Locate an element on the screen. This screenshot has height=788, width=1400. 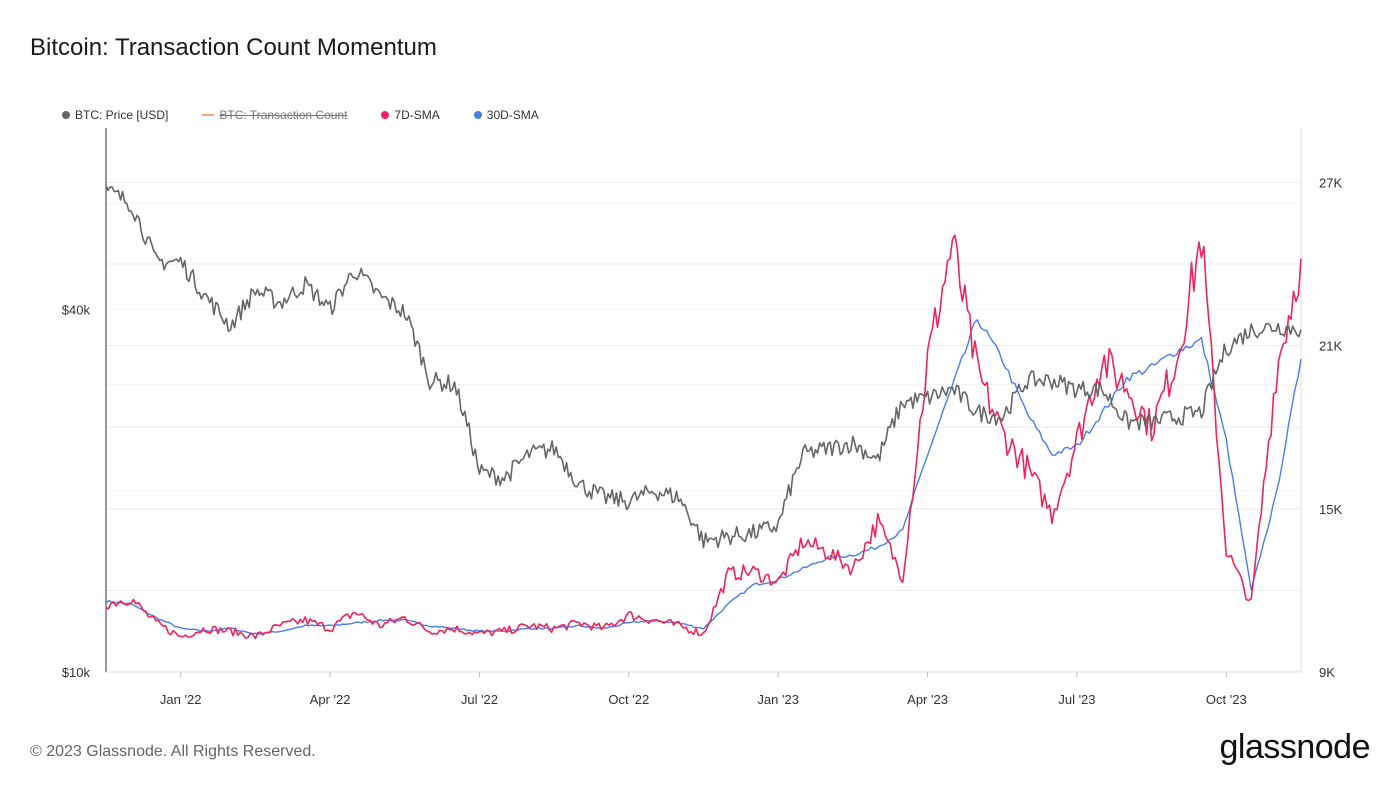
x-tick-label: Apr '22 is located at coordinates (330, 699).